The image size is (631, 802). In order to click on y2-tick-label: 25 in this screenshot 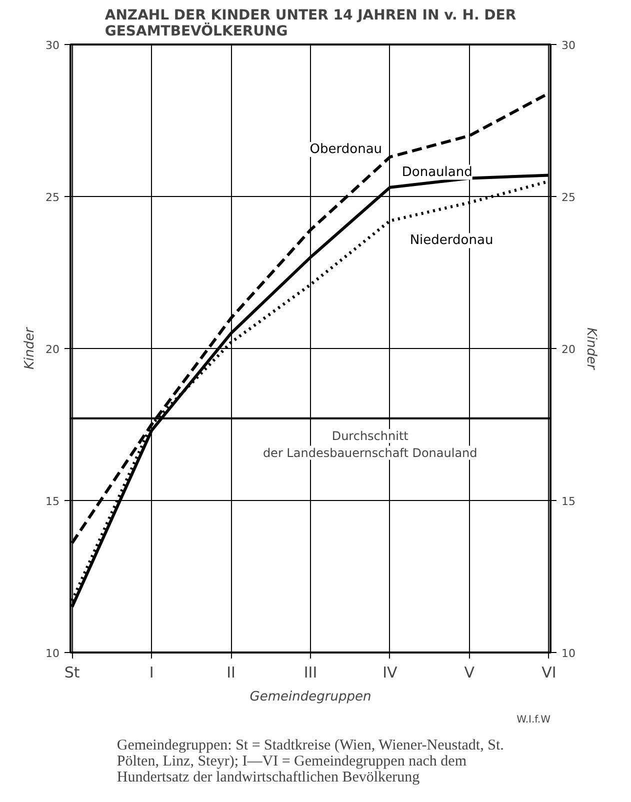, I will do `click(569, 197)`.